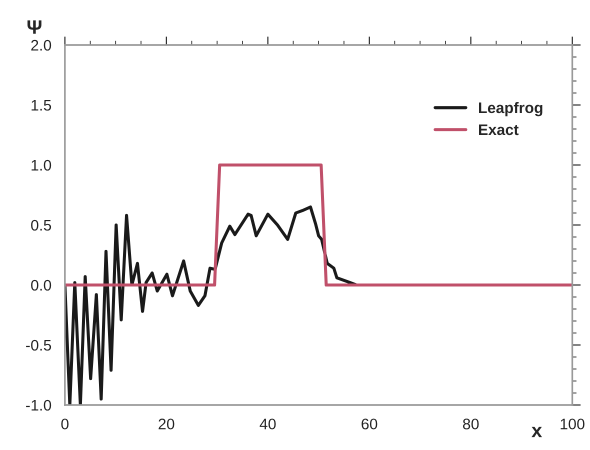 This screenshot has width=590, height=450. Describe the element at coordinates (65, 424) in the screenshot. I see `x-tick-label: 0` at that location.